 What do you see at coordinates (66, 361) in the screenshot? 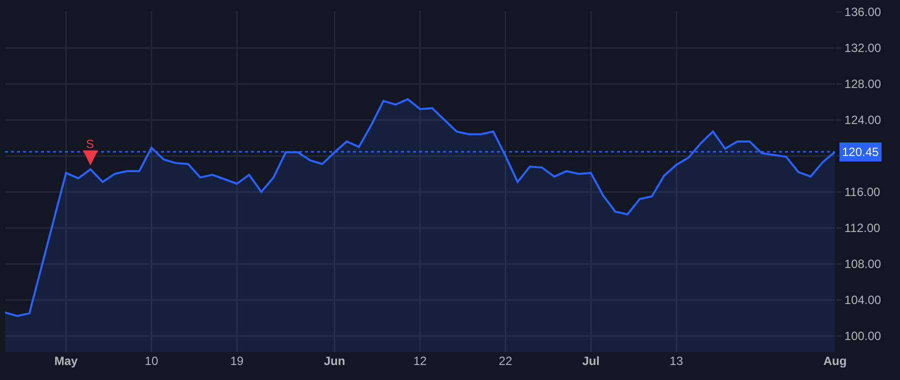
I see `x-tick-label: May` at bounding box center [66, 361].